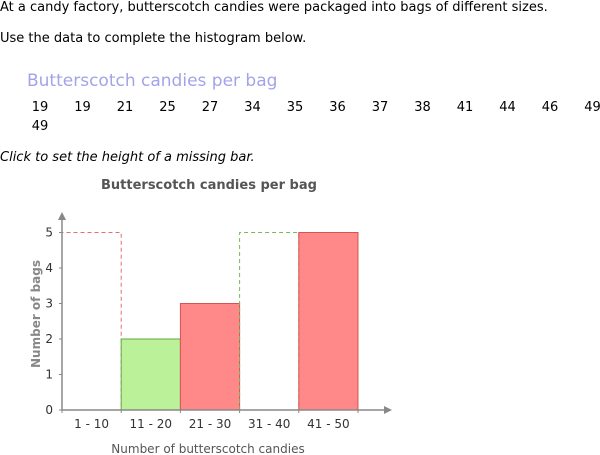  Describe the element at coordinates (380, 107) in the screenshot. I see `data-value: 37` at that location.